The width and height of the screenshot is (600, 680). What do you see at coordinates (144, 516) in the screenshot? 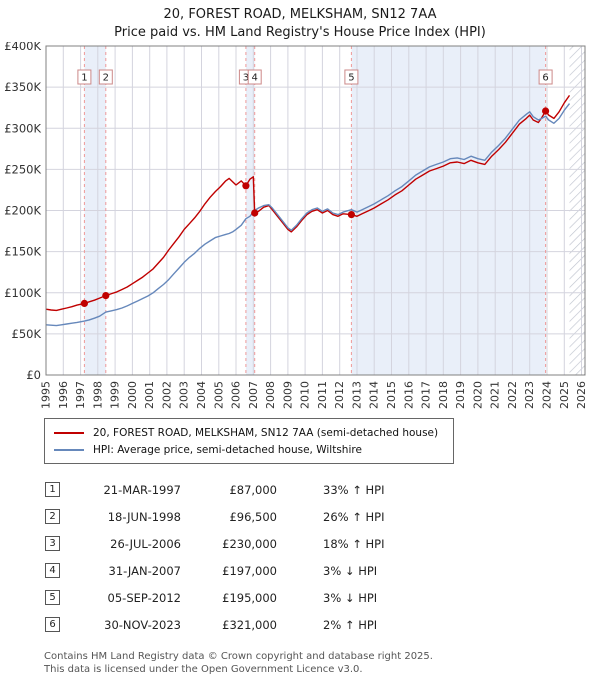
I see `sale-date: 18-JUN-1998` at bounding box center [144, 516].